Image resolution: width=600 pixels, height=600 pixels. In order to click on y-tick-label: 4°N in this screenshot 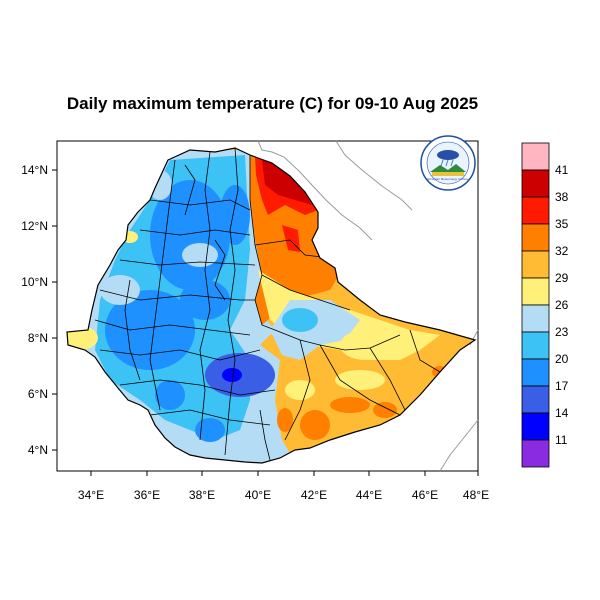, I will do `click(38, 450)`.